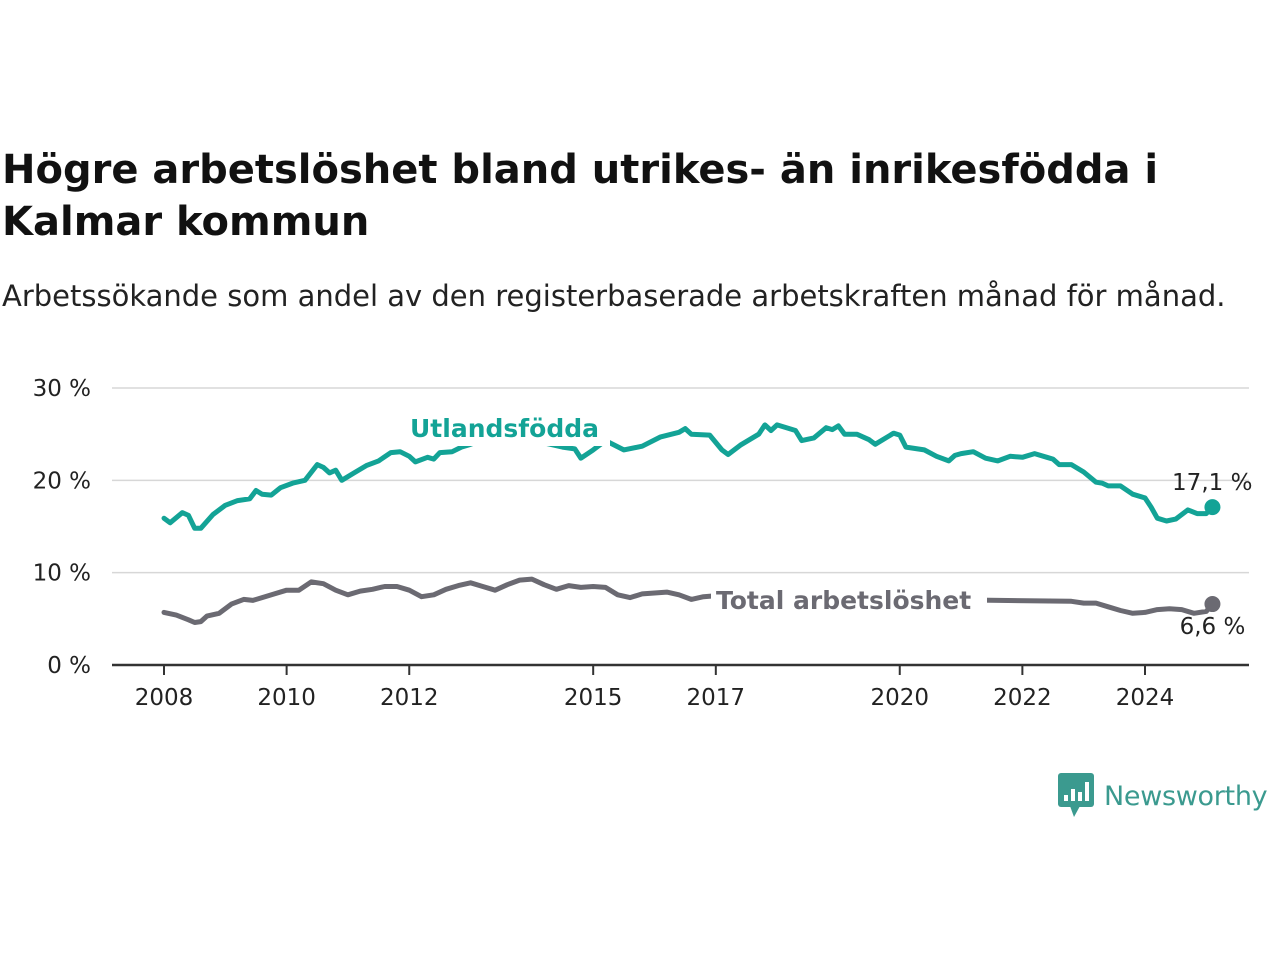  What do you see at coordinates (69, 666) in the screenshot?
I see `y-tick-label: 0 %` at bounding box center [69, 666].